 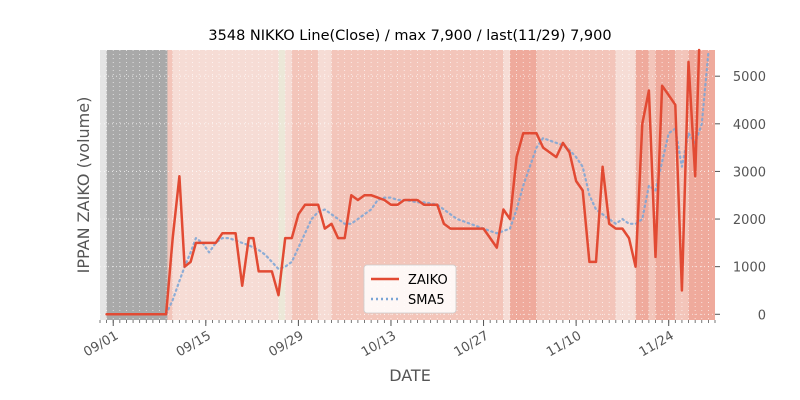 I want to click on x-tick-label: 10/27, so click(x=472, y=344).